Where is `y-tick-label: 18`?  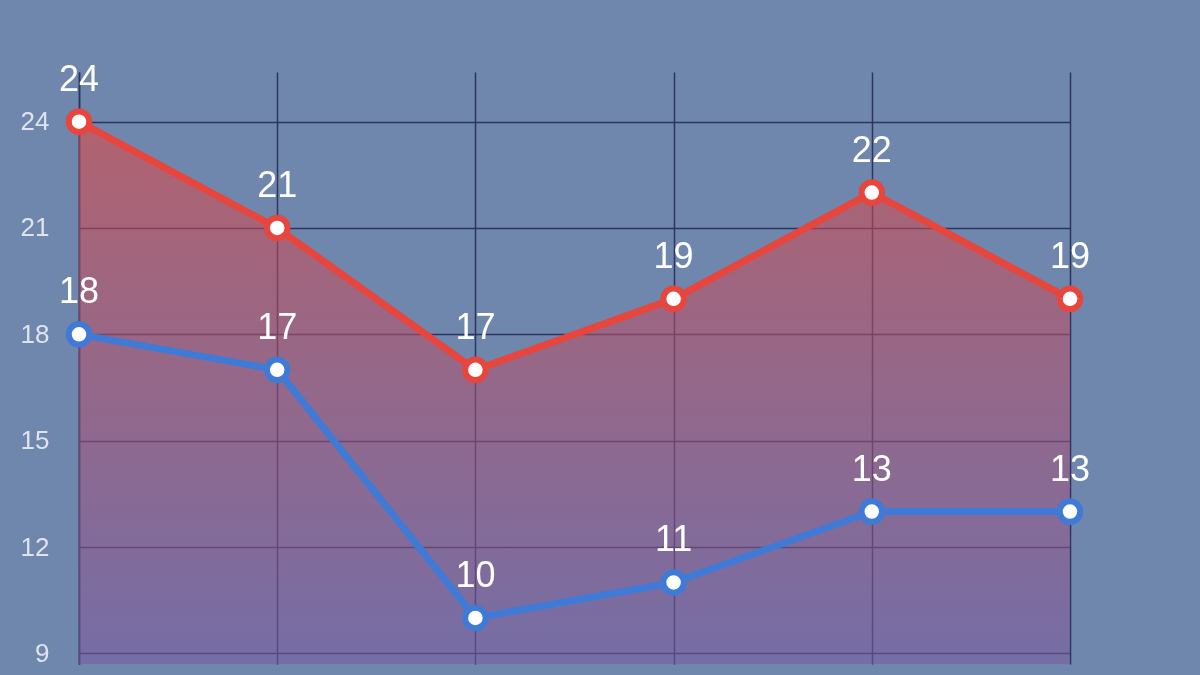 y-tick-label: 18 is located at coordinates (35, 333).